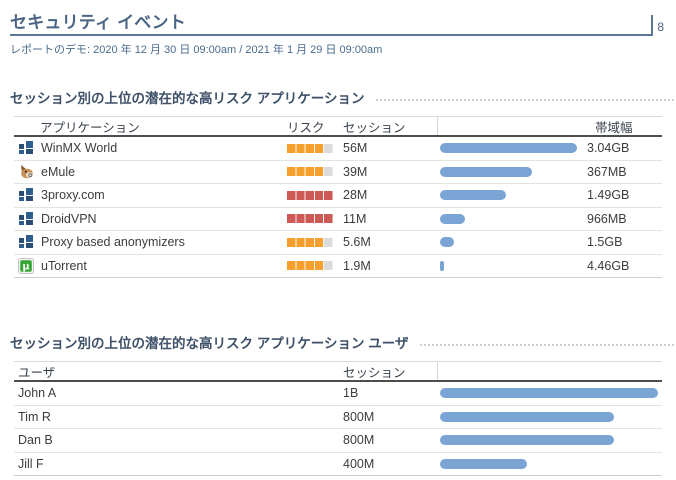 The width and height of the screenshot is (676, 480). I want to click on table-row: Proxy based anonymizers 5.6M 1.5GB, so click(338, 243).